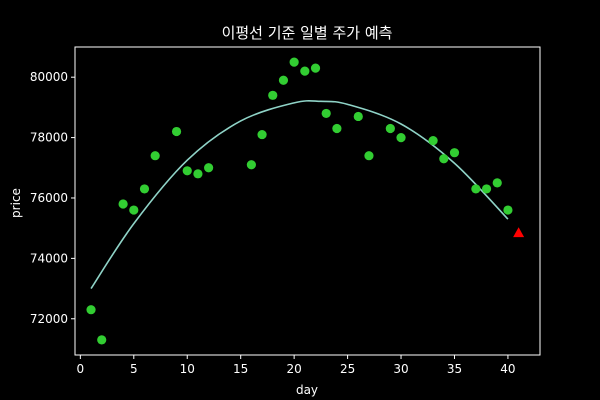  Describe the element at coordinates (134, 369) in the screenshot. I see `x-tick-label: 5` at that location.